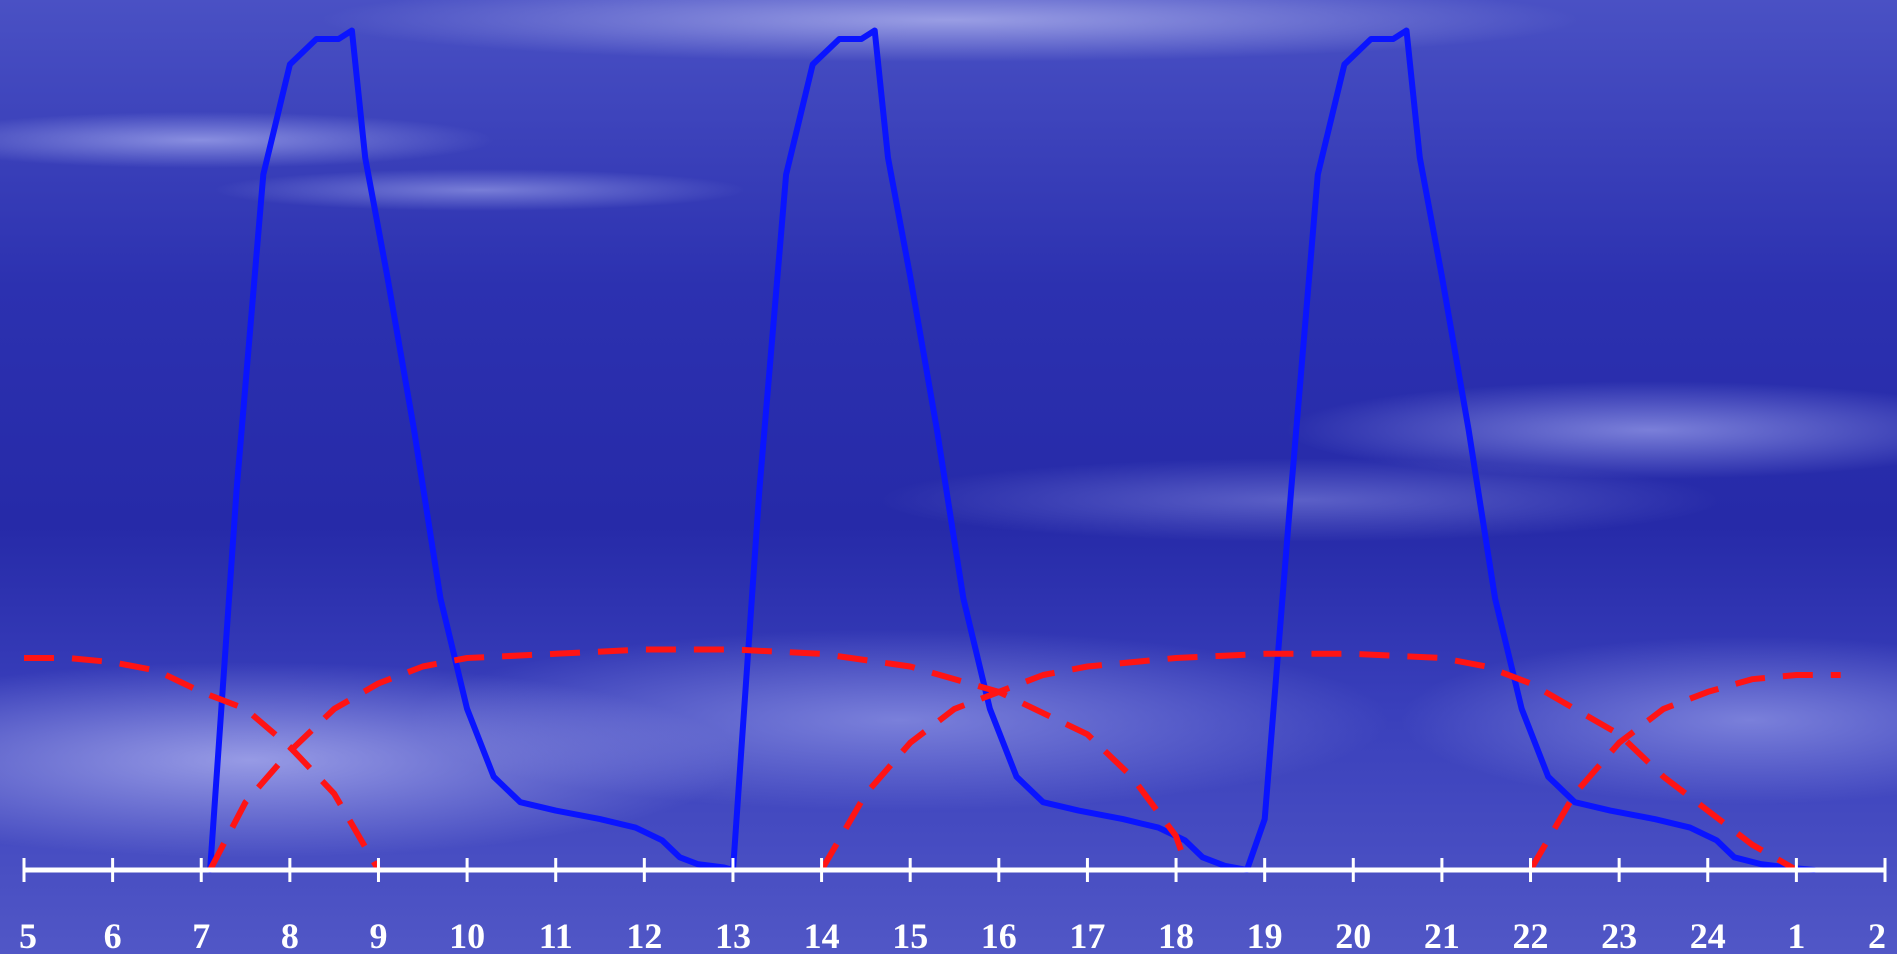  I want to click on x-tick-label: 17, so click(1087, 935).